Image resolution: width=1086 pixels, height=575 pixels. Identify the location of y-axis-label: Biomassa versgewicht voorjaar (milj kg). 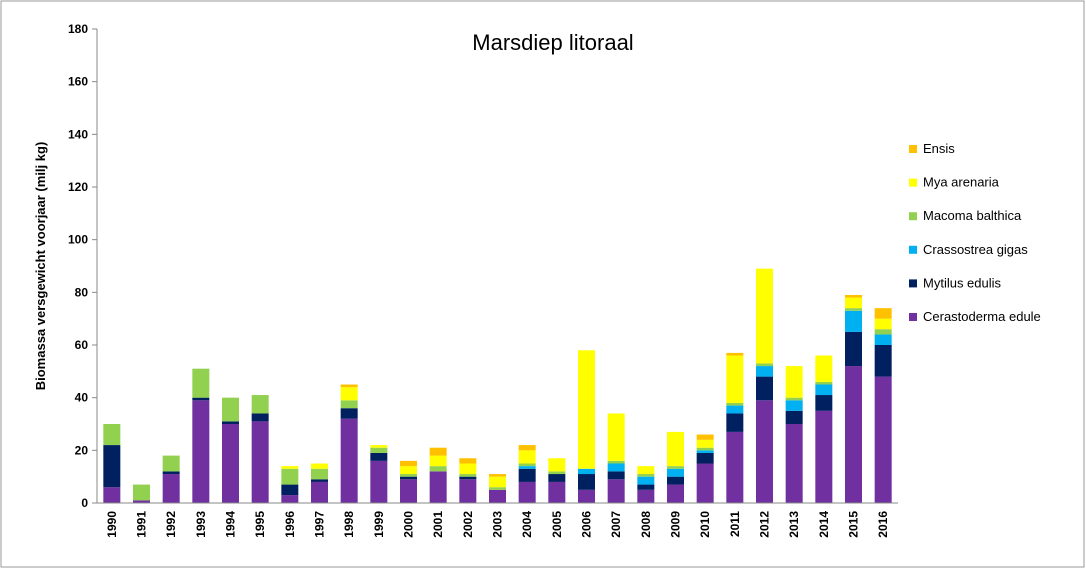
(40, 266).